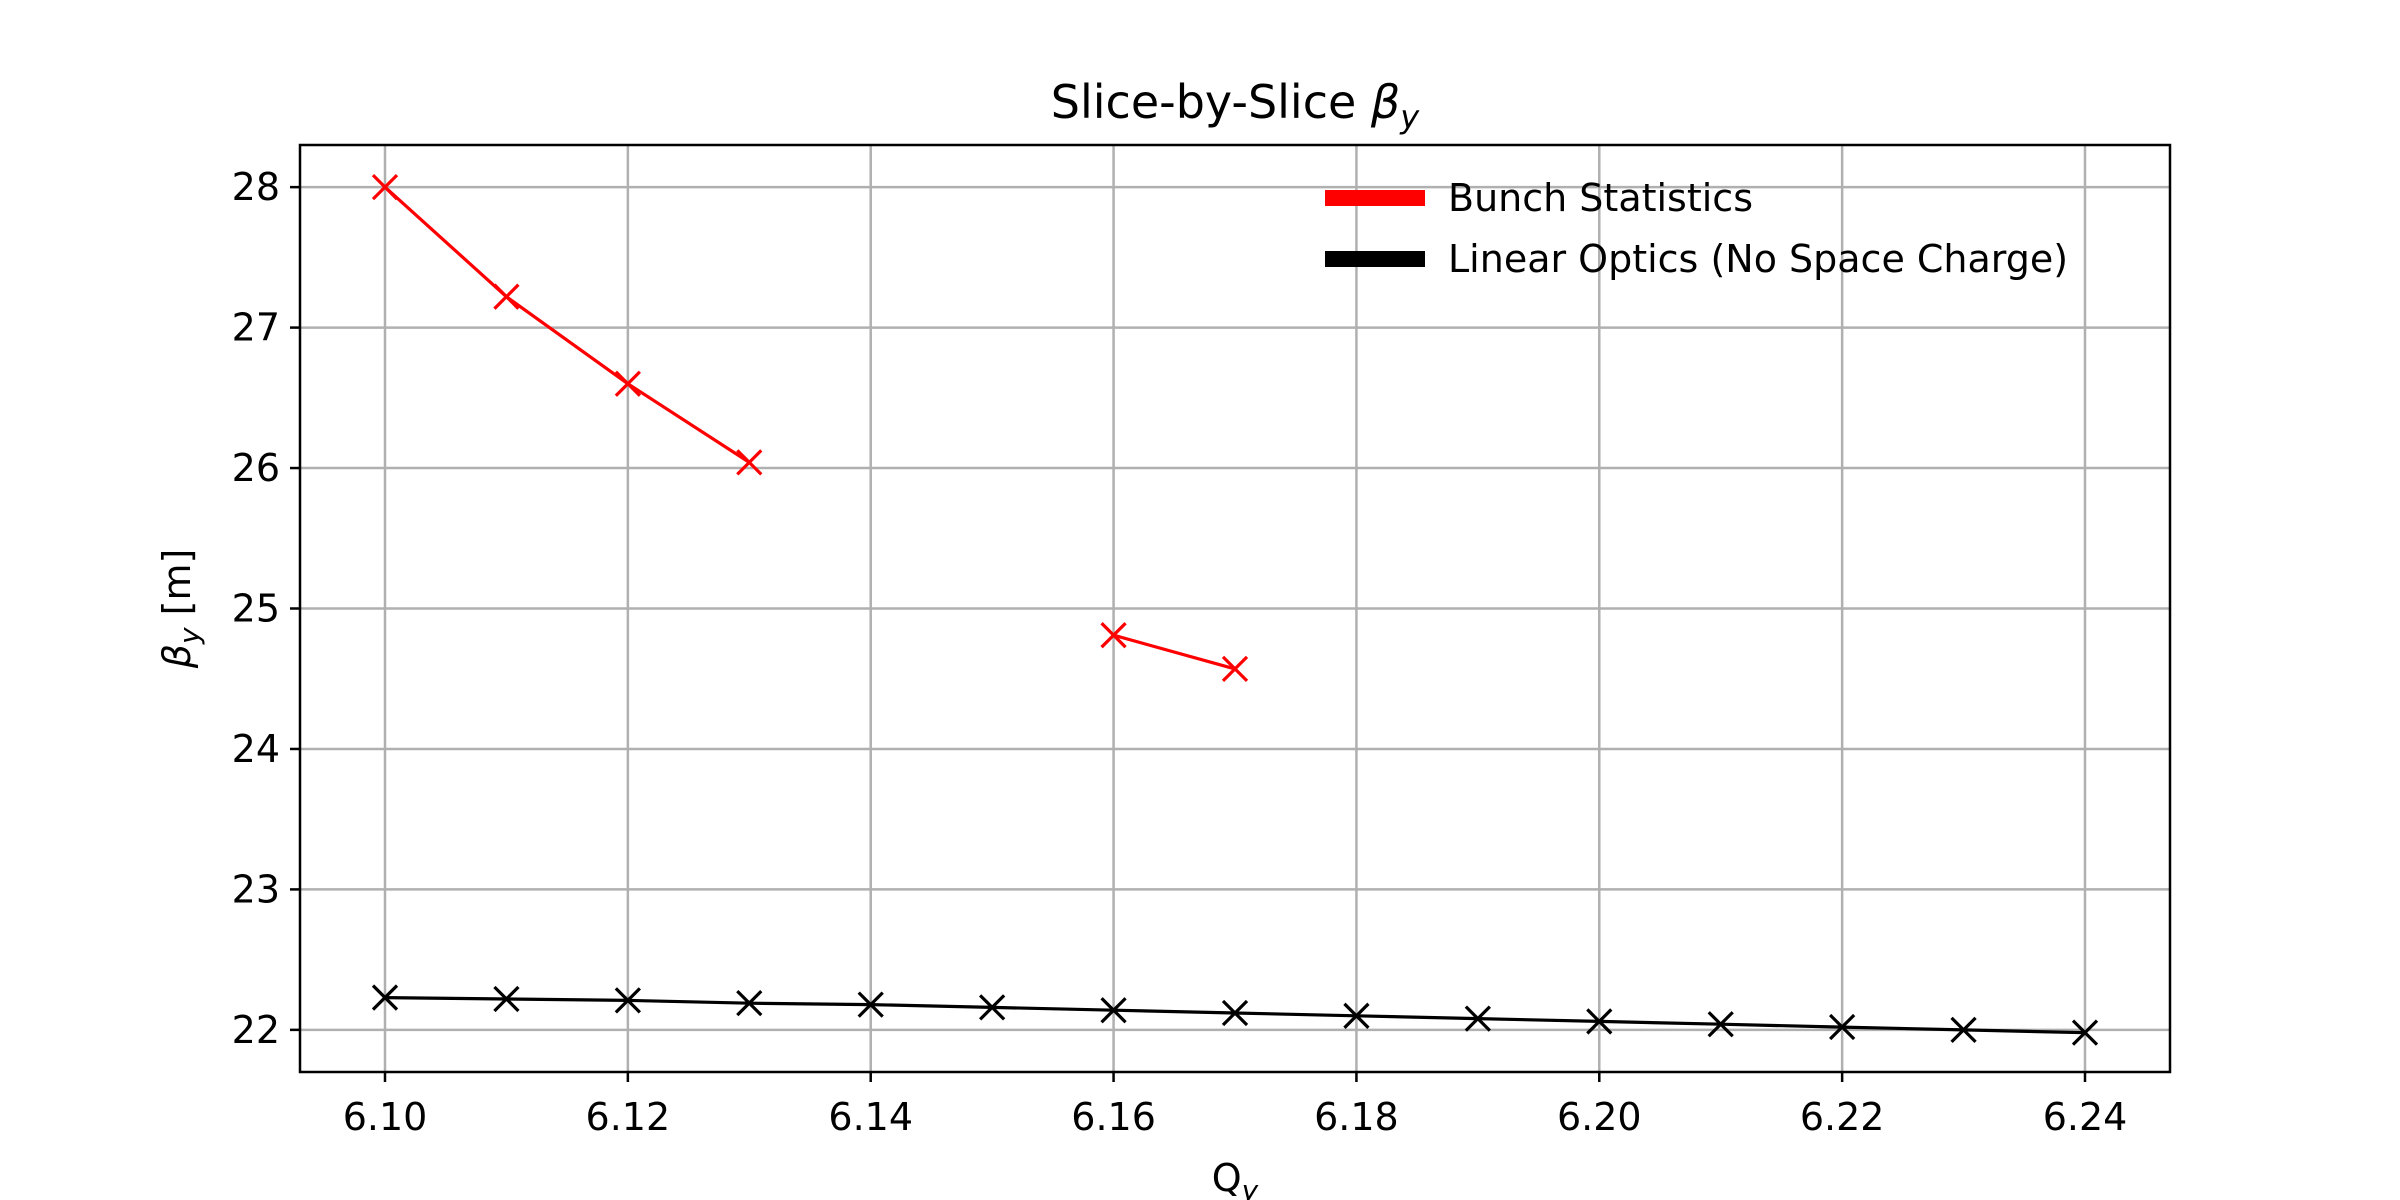 Image resolution: width=2400 pixels, height=1200 pixels. I want to click on x-tick-label: 6.22, so click(1842, 1117).